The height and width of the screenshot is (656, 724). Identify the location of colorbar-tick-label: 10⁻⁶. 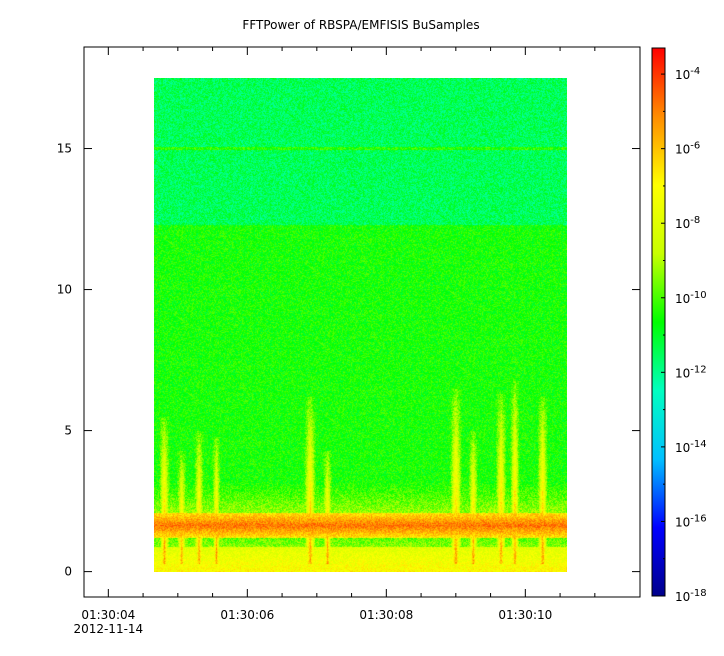
(687, 149).